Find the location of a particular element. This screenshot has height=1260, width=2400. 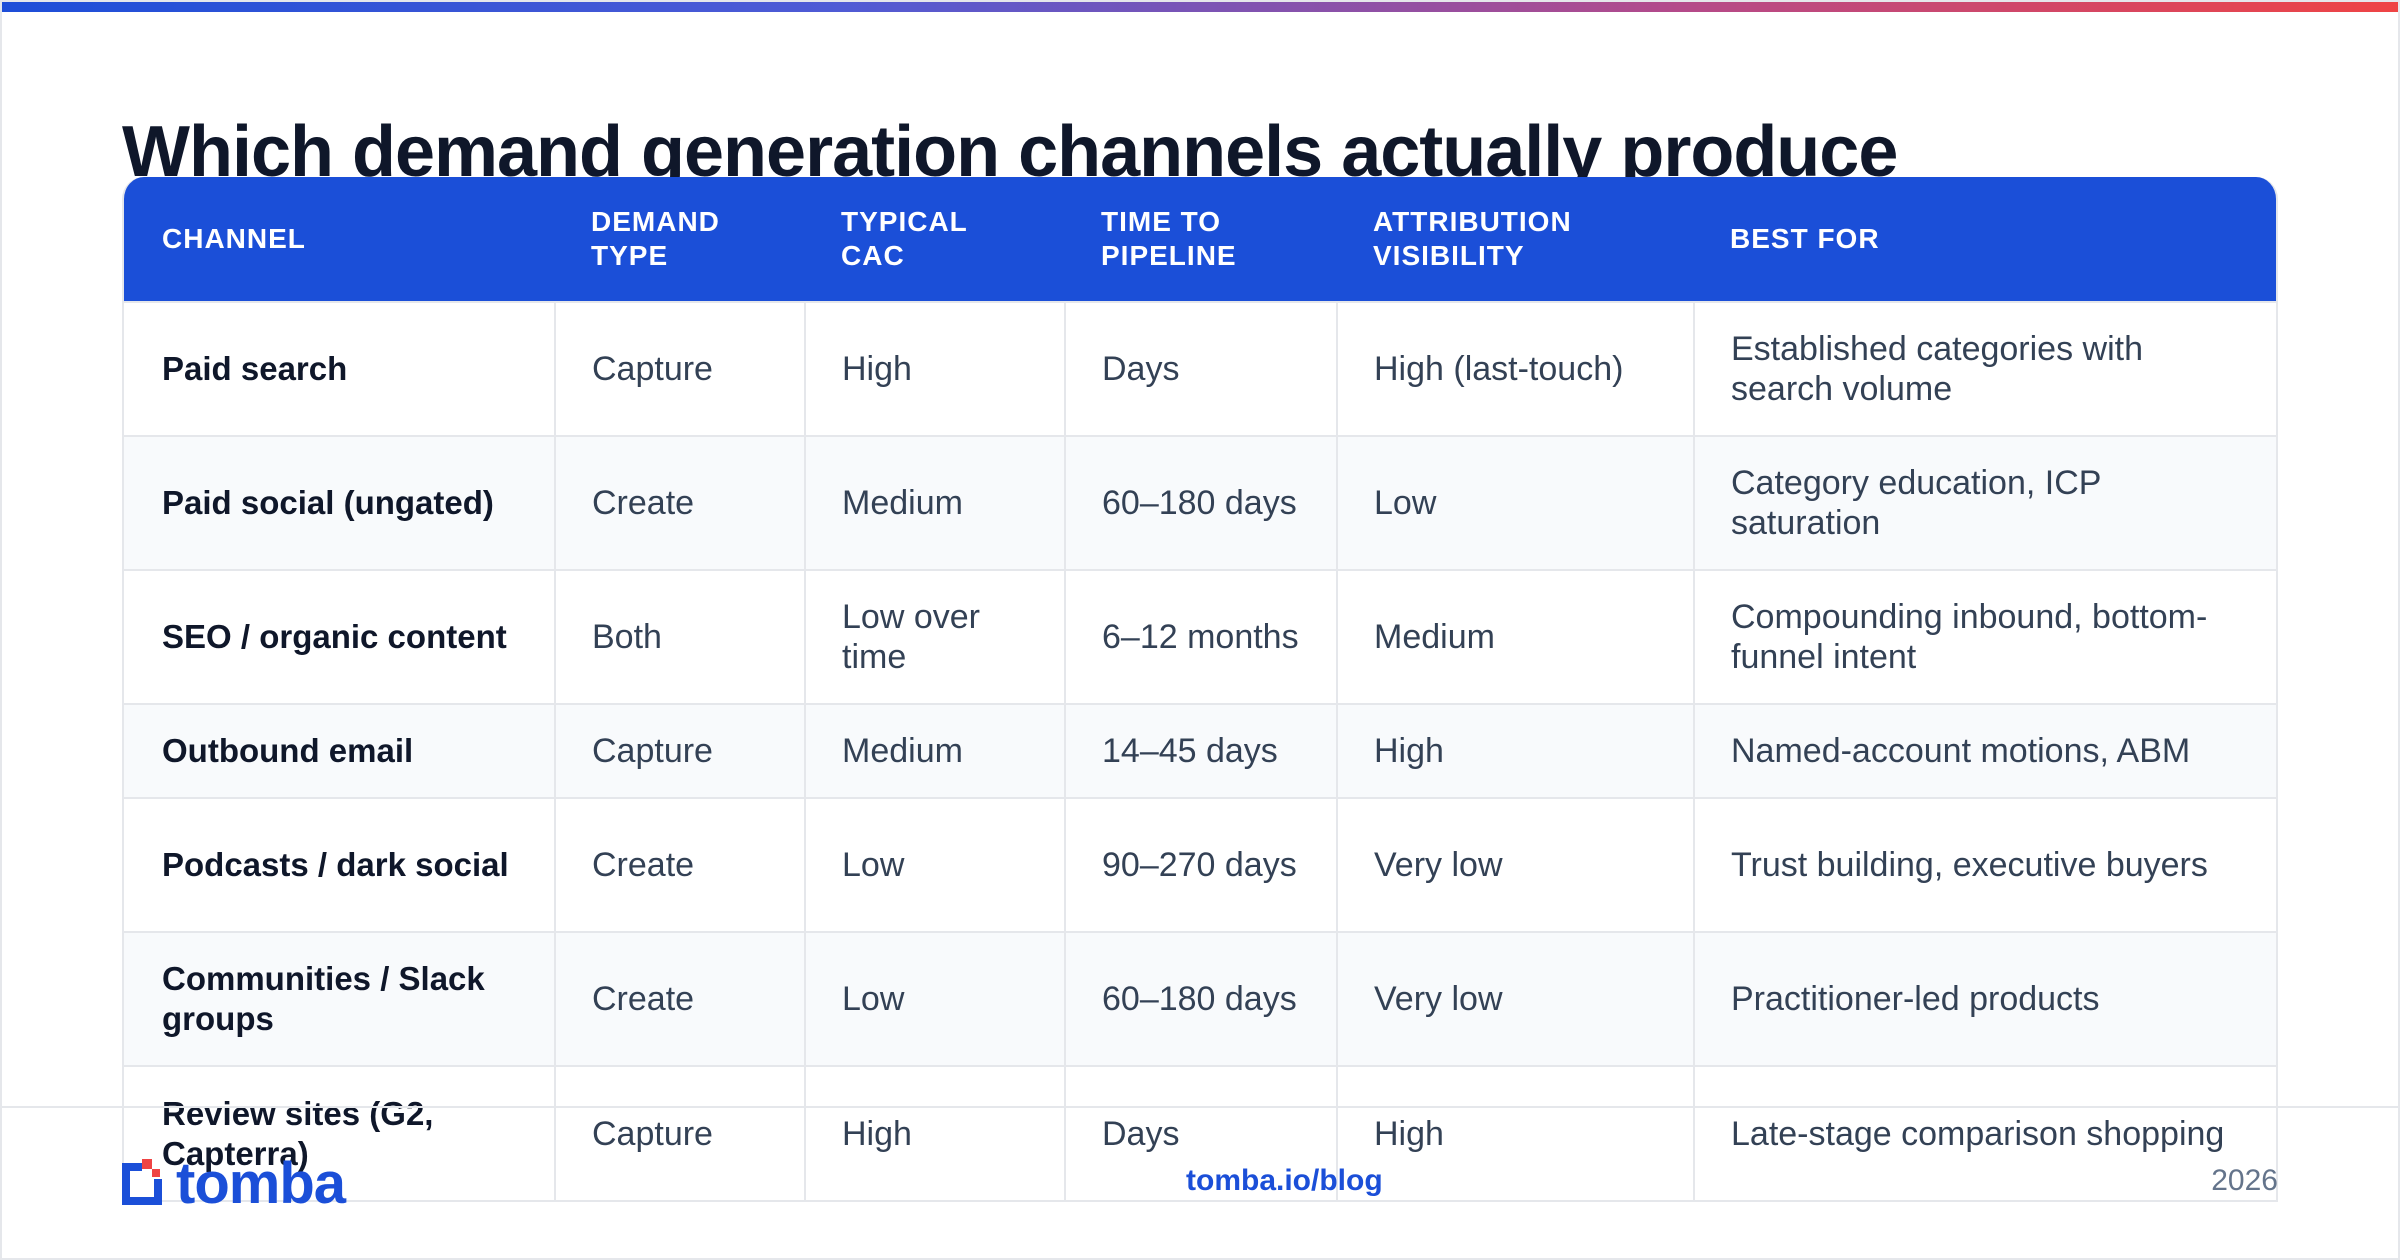

header-line: BEST FOR is located at coordinates (1805, 238).